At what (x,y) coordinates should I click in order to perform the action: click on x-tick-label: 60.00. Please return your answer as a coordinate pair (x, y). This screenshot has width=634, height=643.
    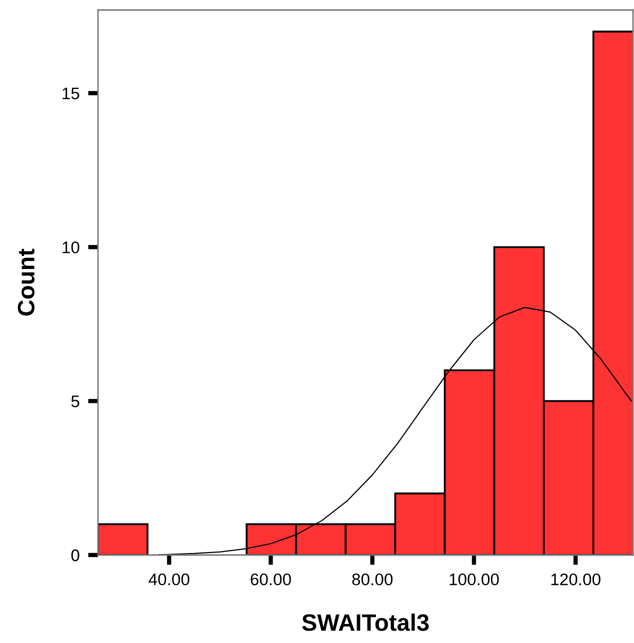
    Looking at the image, I should click on (270, 579).